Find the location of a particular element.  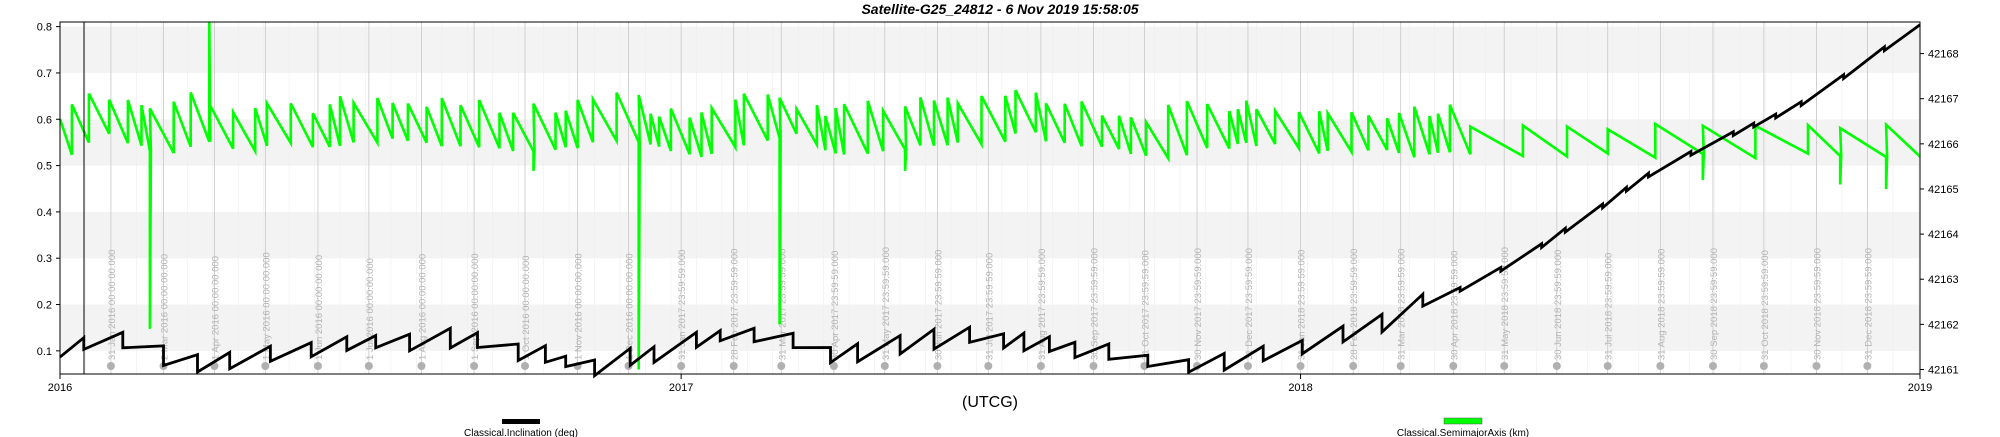

left-tick-label: 0.3 is located at coordinates (44, 259).